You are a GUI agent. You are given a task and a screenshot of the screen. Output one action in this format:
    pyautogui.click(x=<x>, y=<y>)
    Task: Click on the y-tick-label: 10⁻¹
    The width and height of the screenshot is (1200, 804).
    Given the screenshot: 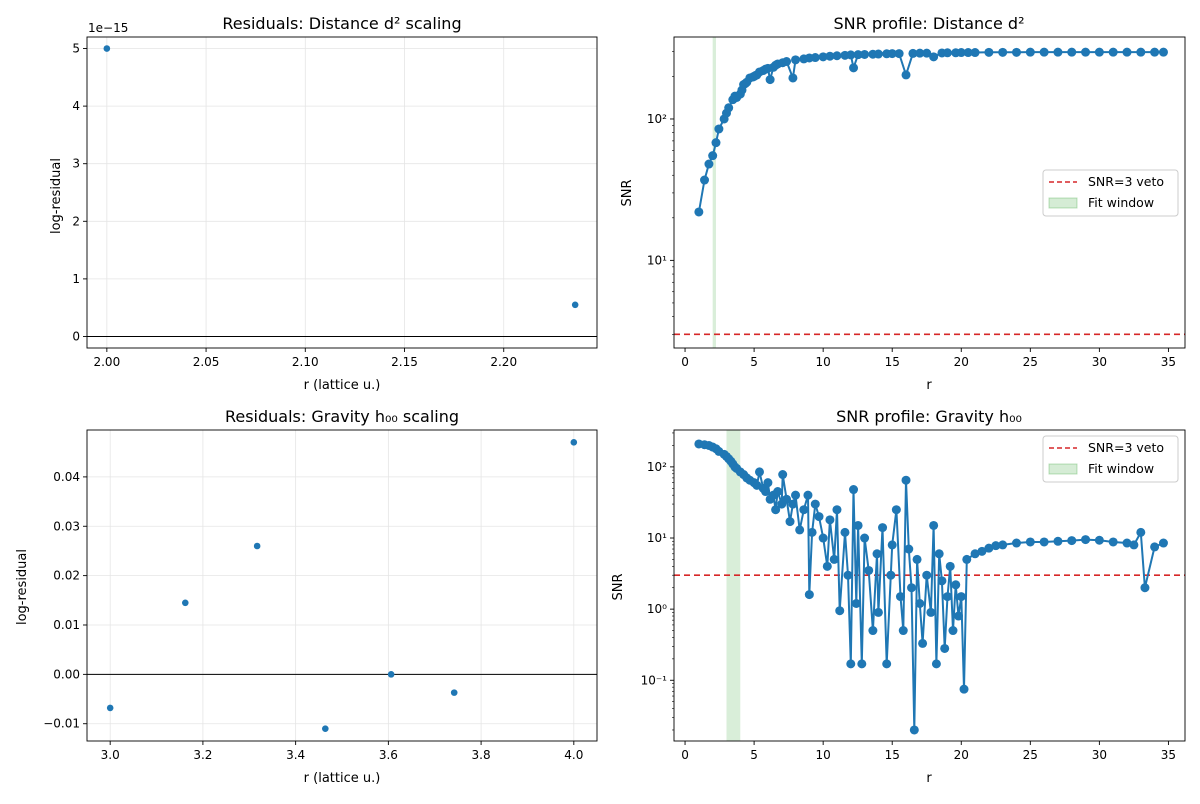 What is the action you would take?
    pyautogui.click(x=654, y=680)
    